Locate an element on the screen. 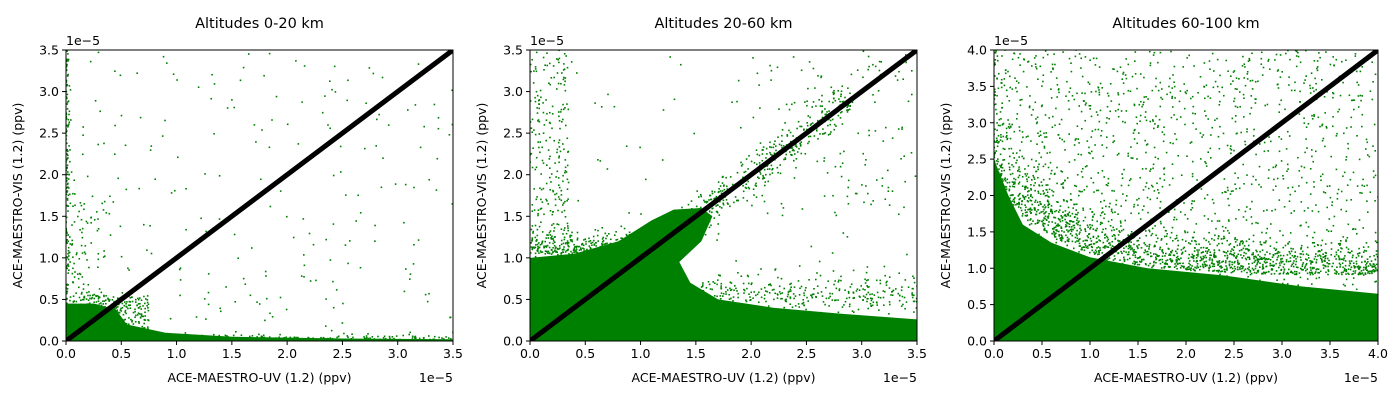  x-tick-label: 0.0 is located at coordinates (66, 353).